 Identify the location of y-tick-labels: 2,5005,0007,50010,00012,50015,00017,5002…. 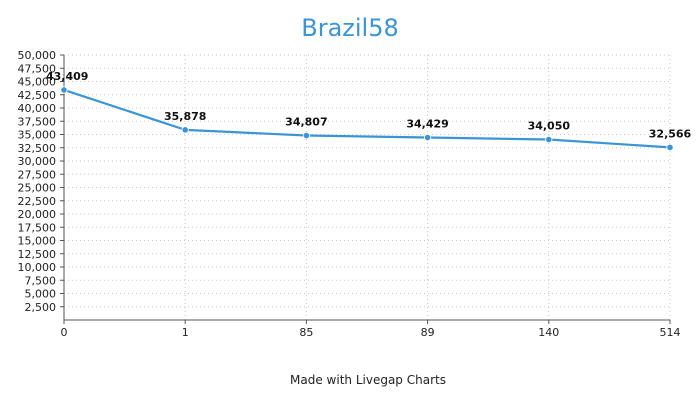
(37, 181).